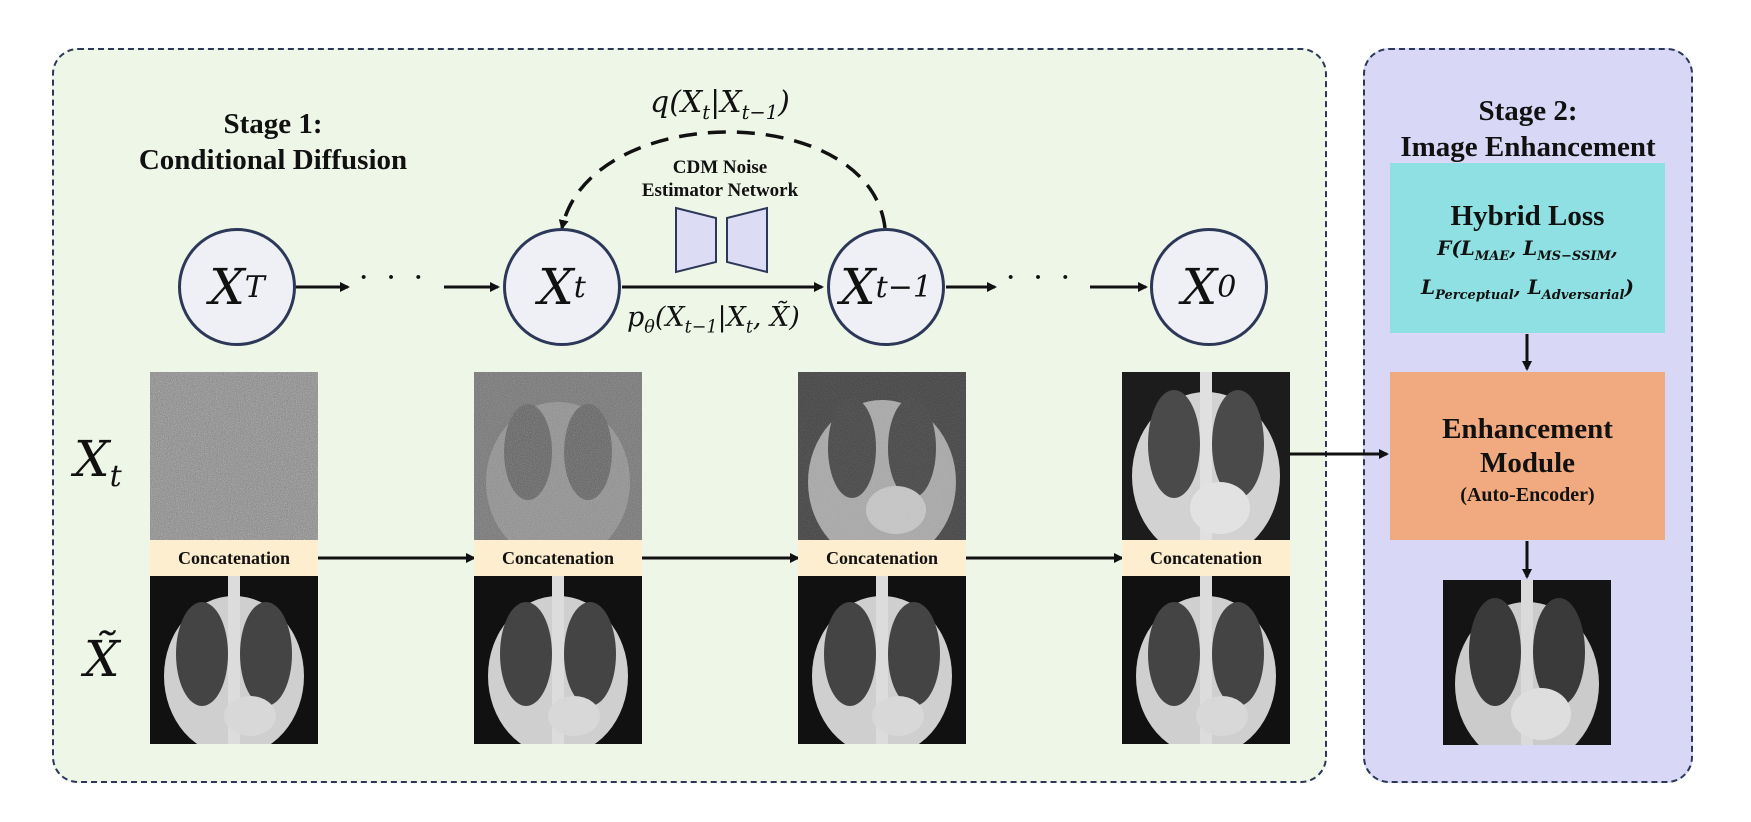 Image resolution: width=1751 pixels, height=822 pixels. What do you see at coordinates (749, 327) in the screenshot?
I see `reverse-sub2: t` at bounding box center [749, 327].